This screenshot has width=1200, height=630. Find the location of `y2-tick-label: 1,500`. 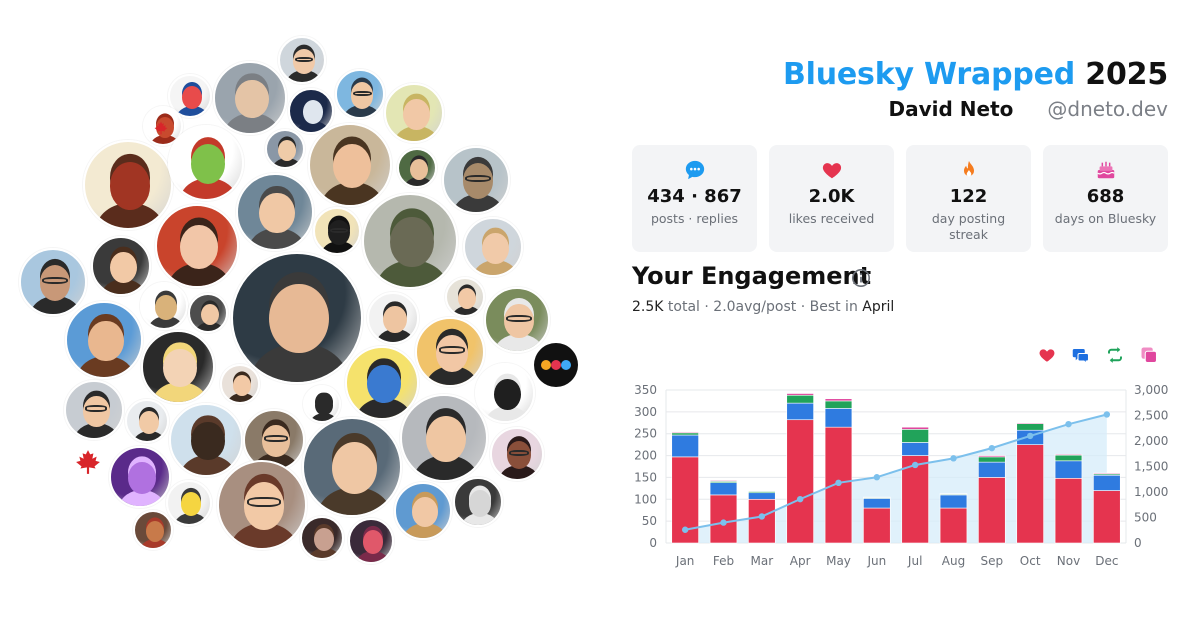

y2-tick-label: 1,500 is located at coordinates (1151, 467).